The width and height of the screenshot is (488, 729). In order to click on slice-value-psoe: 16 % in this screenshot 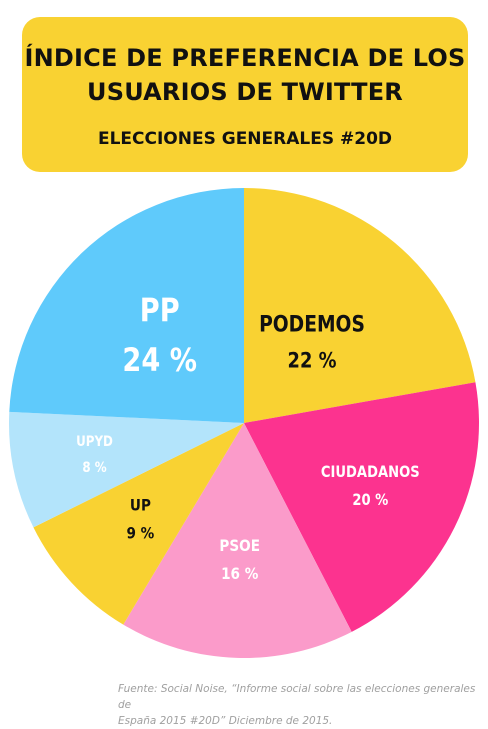, I will do `click(239, 574)`.